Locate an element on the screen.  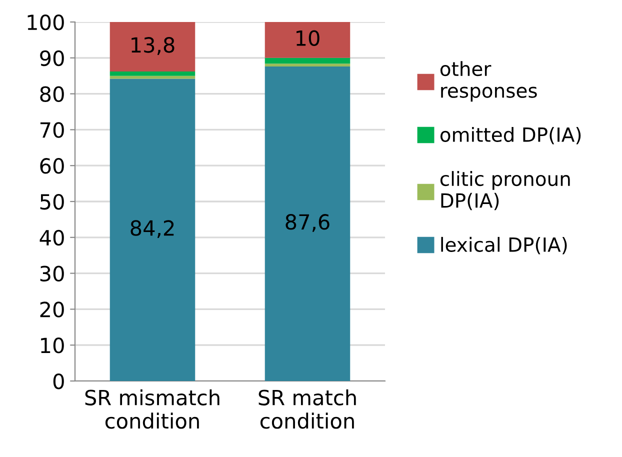
data-label: 13,8 is located at coordinates (153, 46).